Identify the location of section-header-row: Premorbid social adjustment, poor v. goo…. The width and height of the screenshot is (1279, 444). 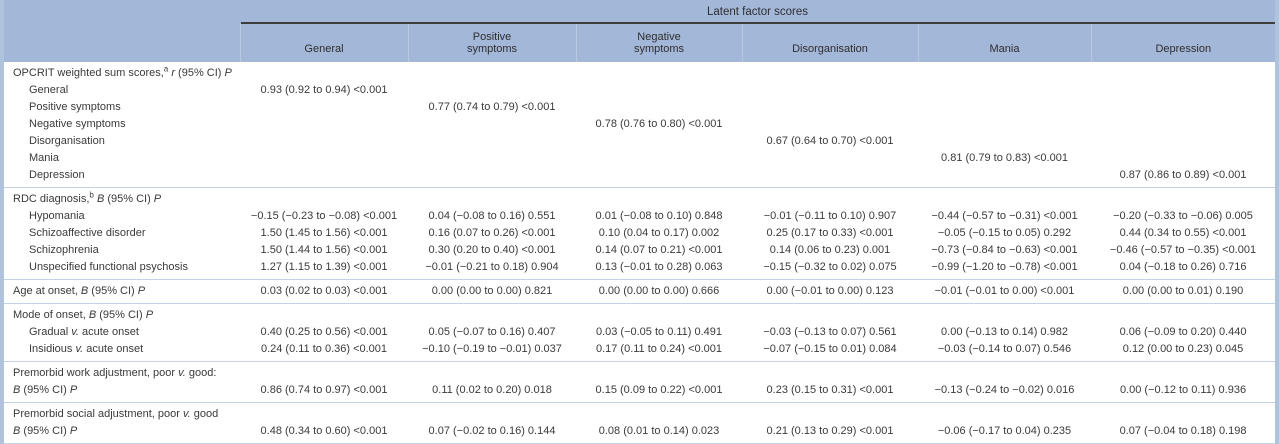
(639, 423).